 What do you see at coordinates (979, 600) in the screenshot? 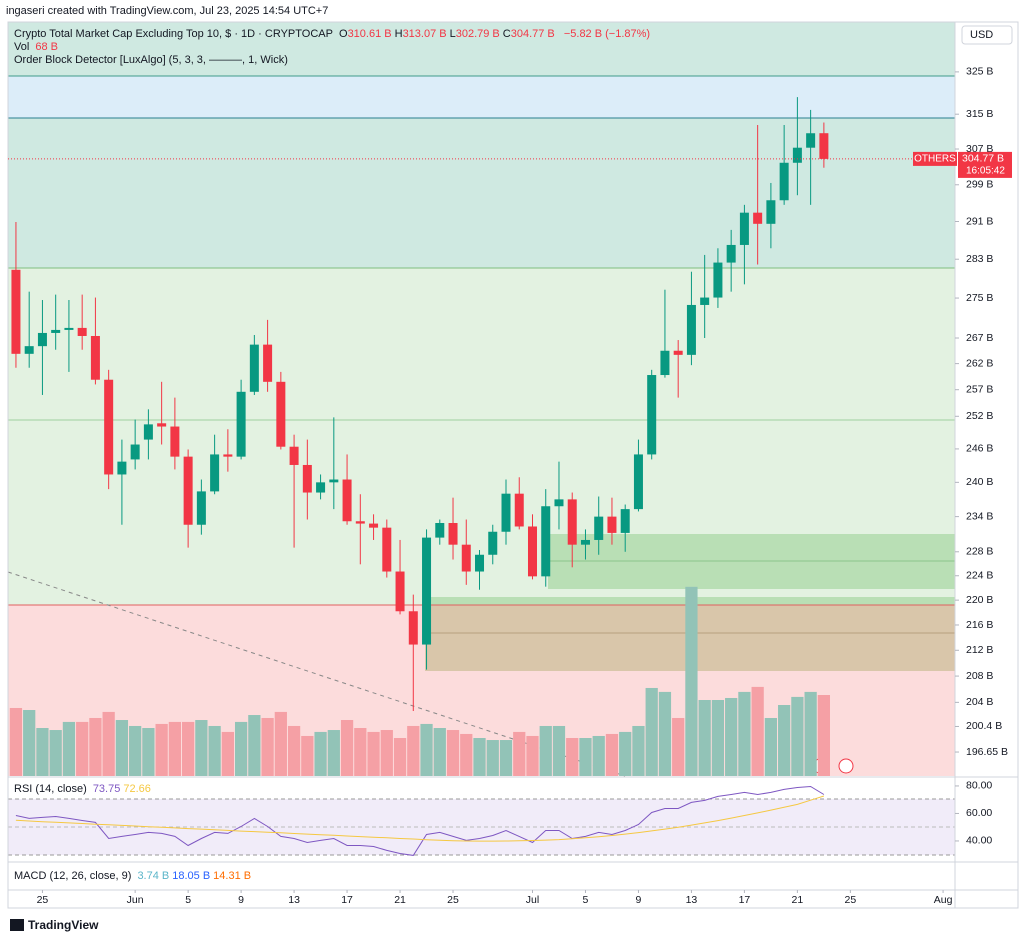
I see `y-tick-label: 220 B` at bounding box center [979, 600].